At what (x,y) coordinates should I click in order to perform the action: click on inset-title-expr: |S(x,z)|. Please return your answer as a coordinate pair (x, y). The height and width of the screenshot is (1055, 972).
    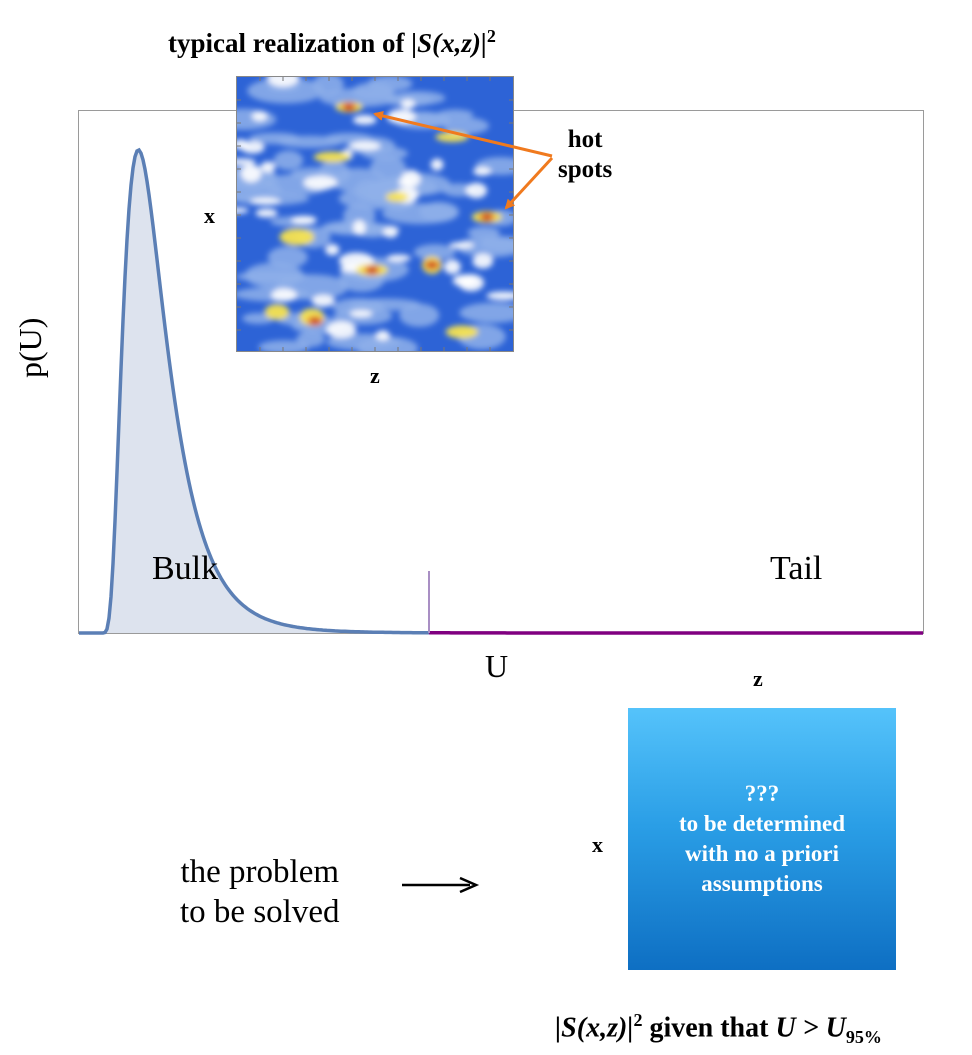
    Looking at the image, I should click on (449, 43).